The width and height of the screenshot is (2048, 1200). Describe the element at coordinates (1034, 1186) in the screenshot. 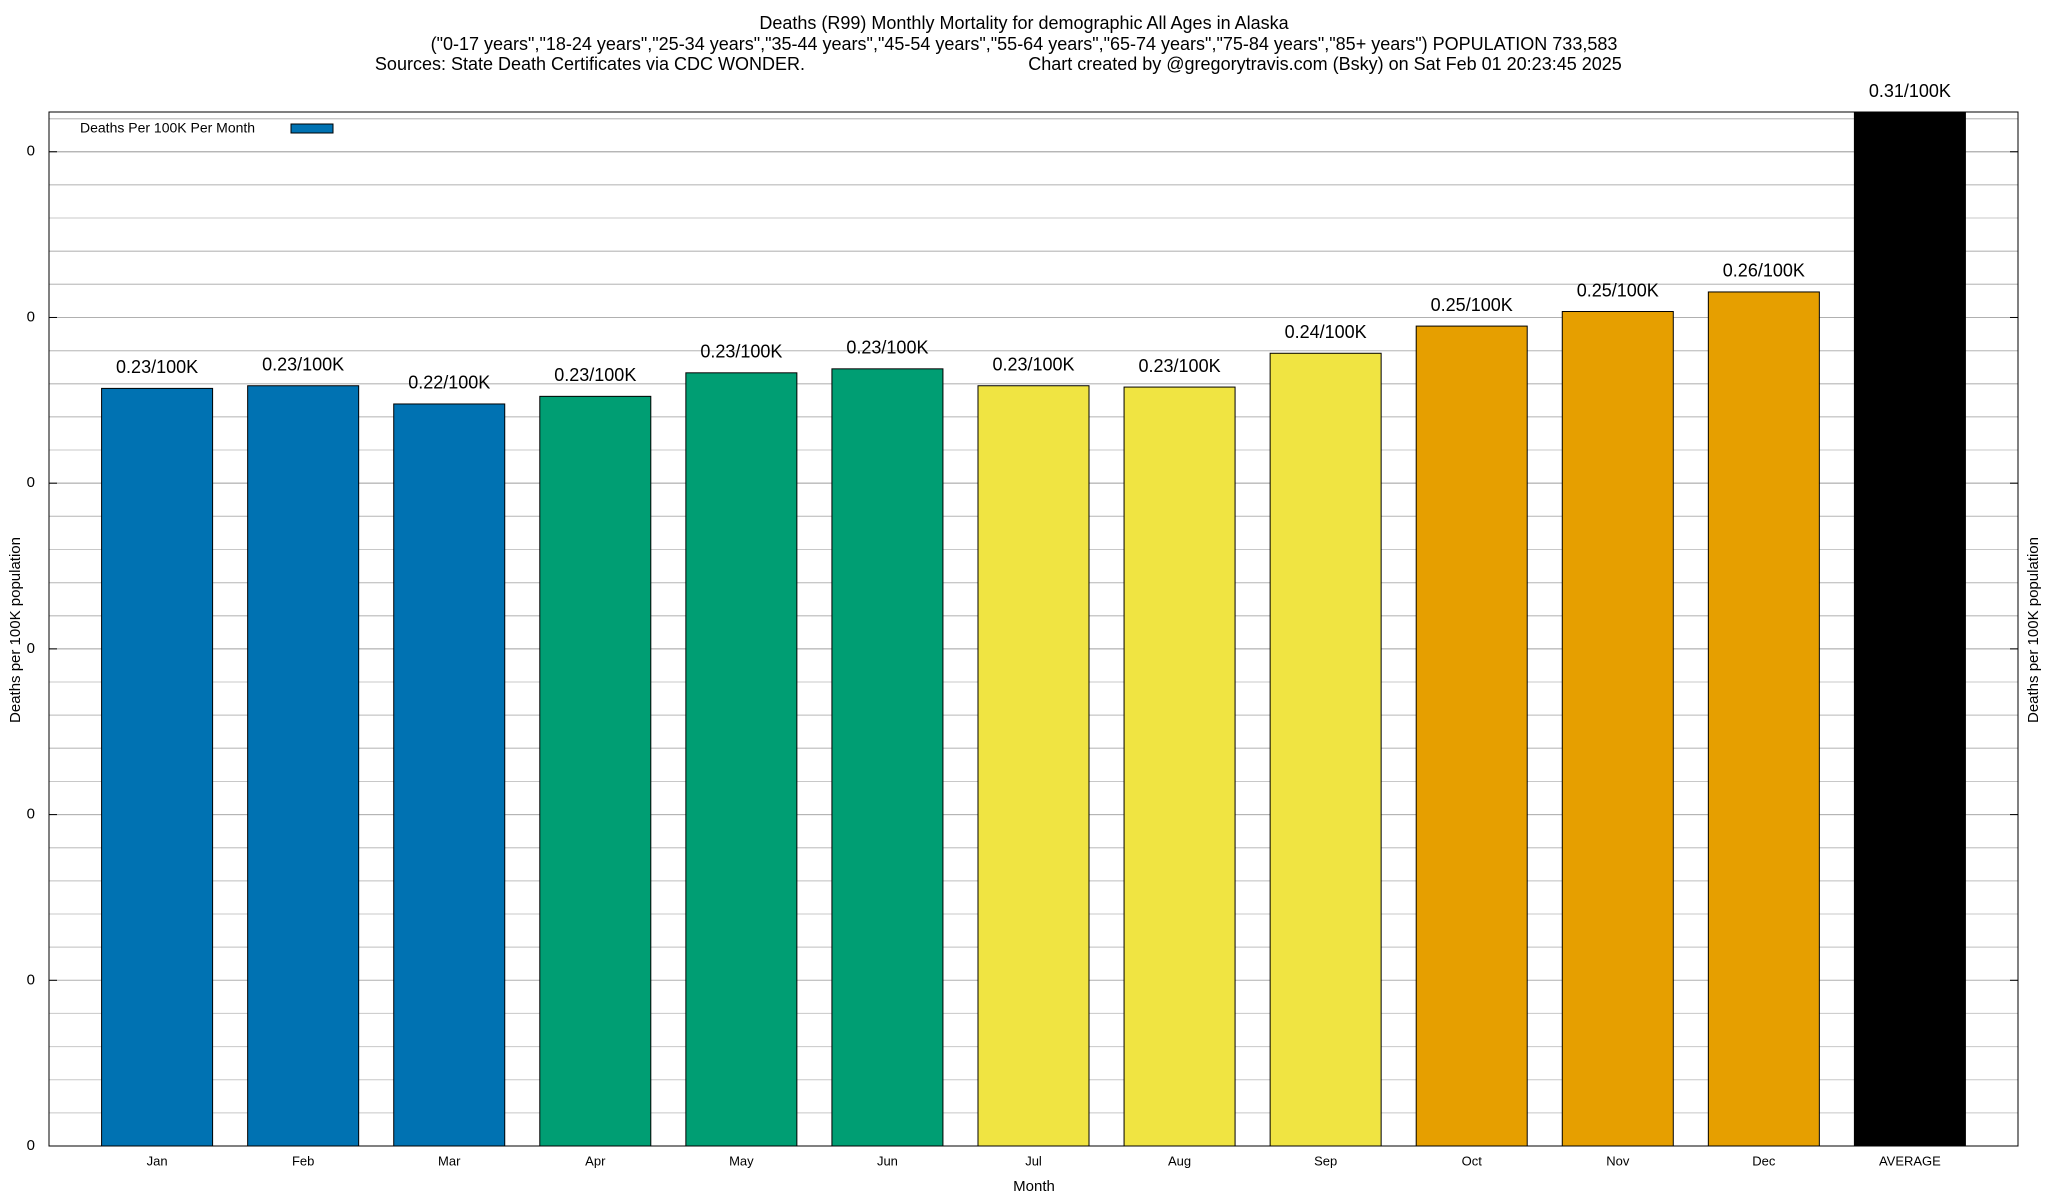

I see `x-axis-label: Month` at that location.